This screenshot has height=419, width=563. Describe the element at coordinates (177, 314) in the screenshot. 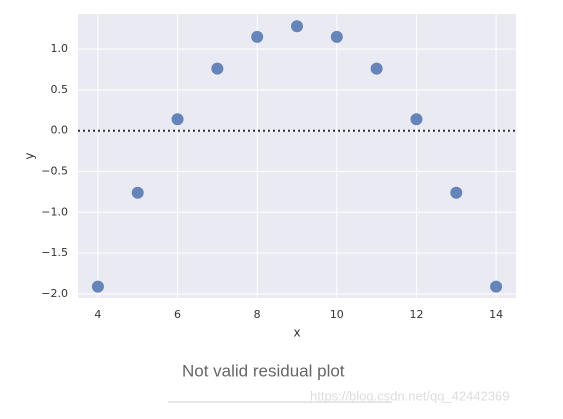

I see `x-tick-label: 6` at that location.